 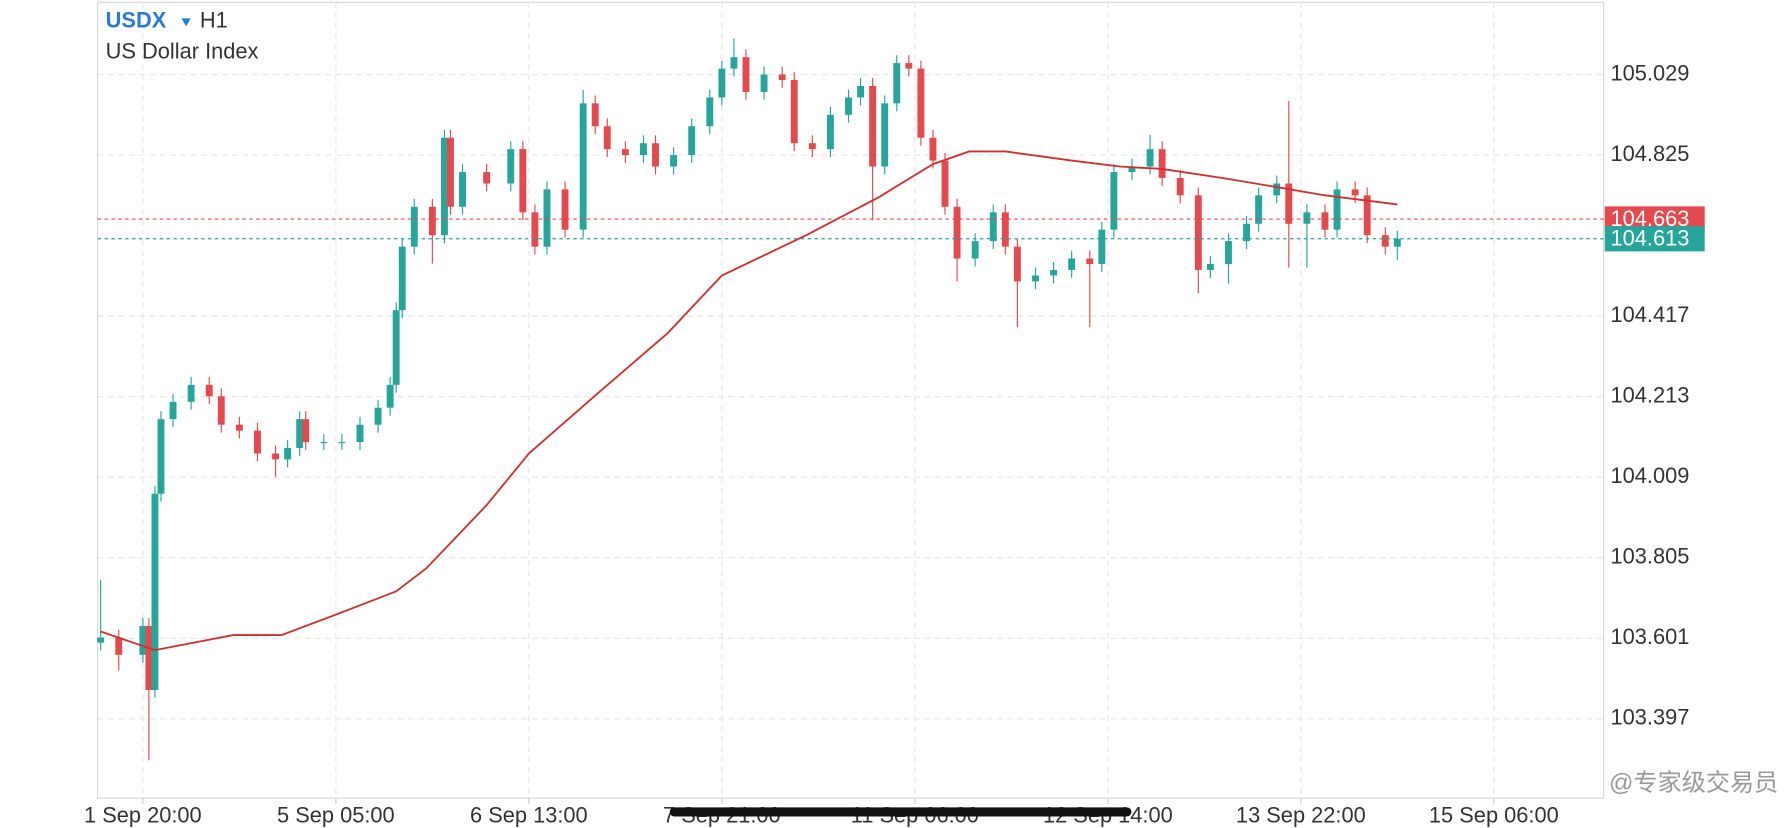 I want to click on x-tick-label: 15 Sep 06:00, so click(x=1494, y=814).